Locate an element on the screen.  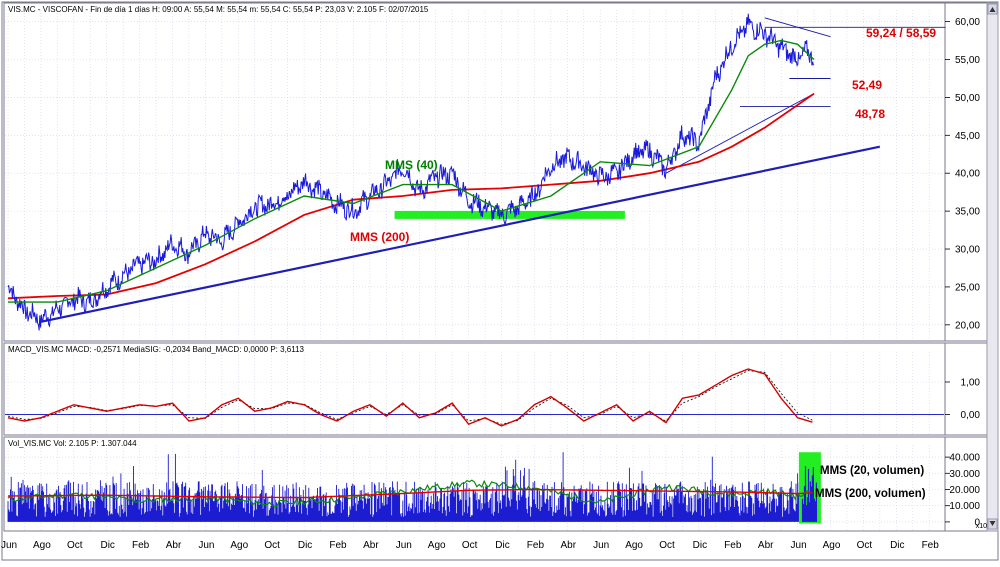
y-tick-label: 0,00 is located at coordinates (971, 415).